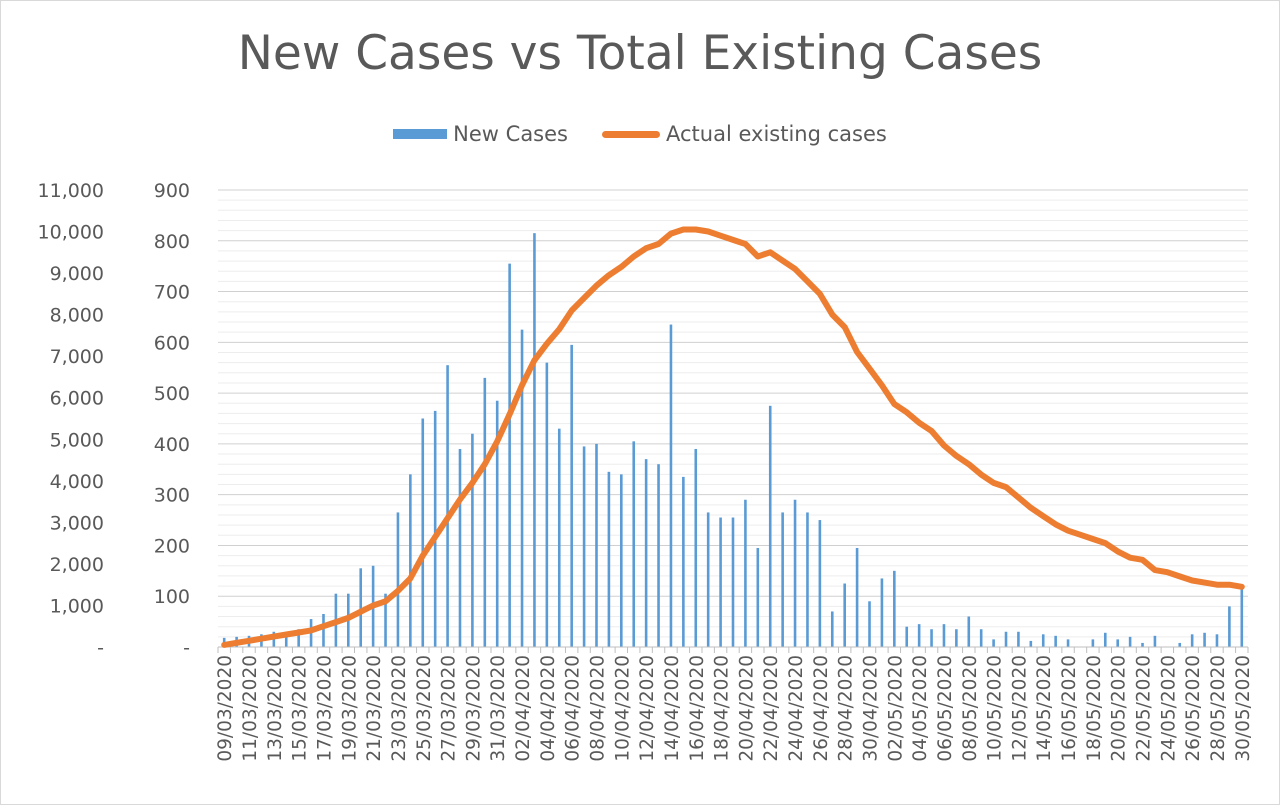 The width and height of the screenshot is (1280, 805). Describe the element at coordinates (300, 708) in the screenshot. I see `x-tick-label: 15/03/2020` at that location.